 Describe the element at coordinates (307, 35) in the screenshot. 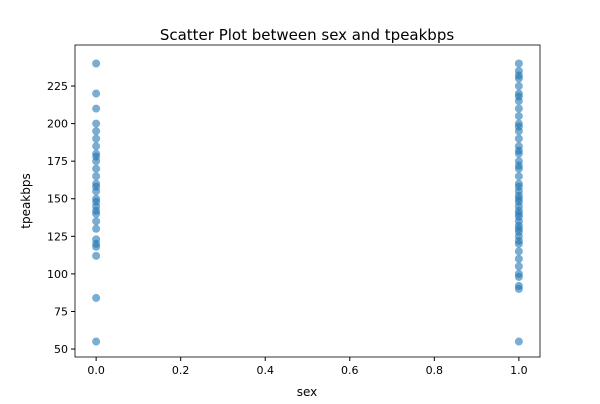

I see `chart-title: Scatter Plot between sex and tpeakbps` at that location.